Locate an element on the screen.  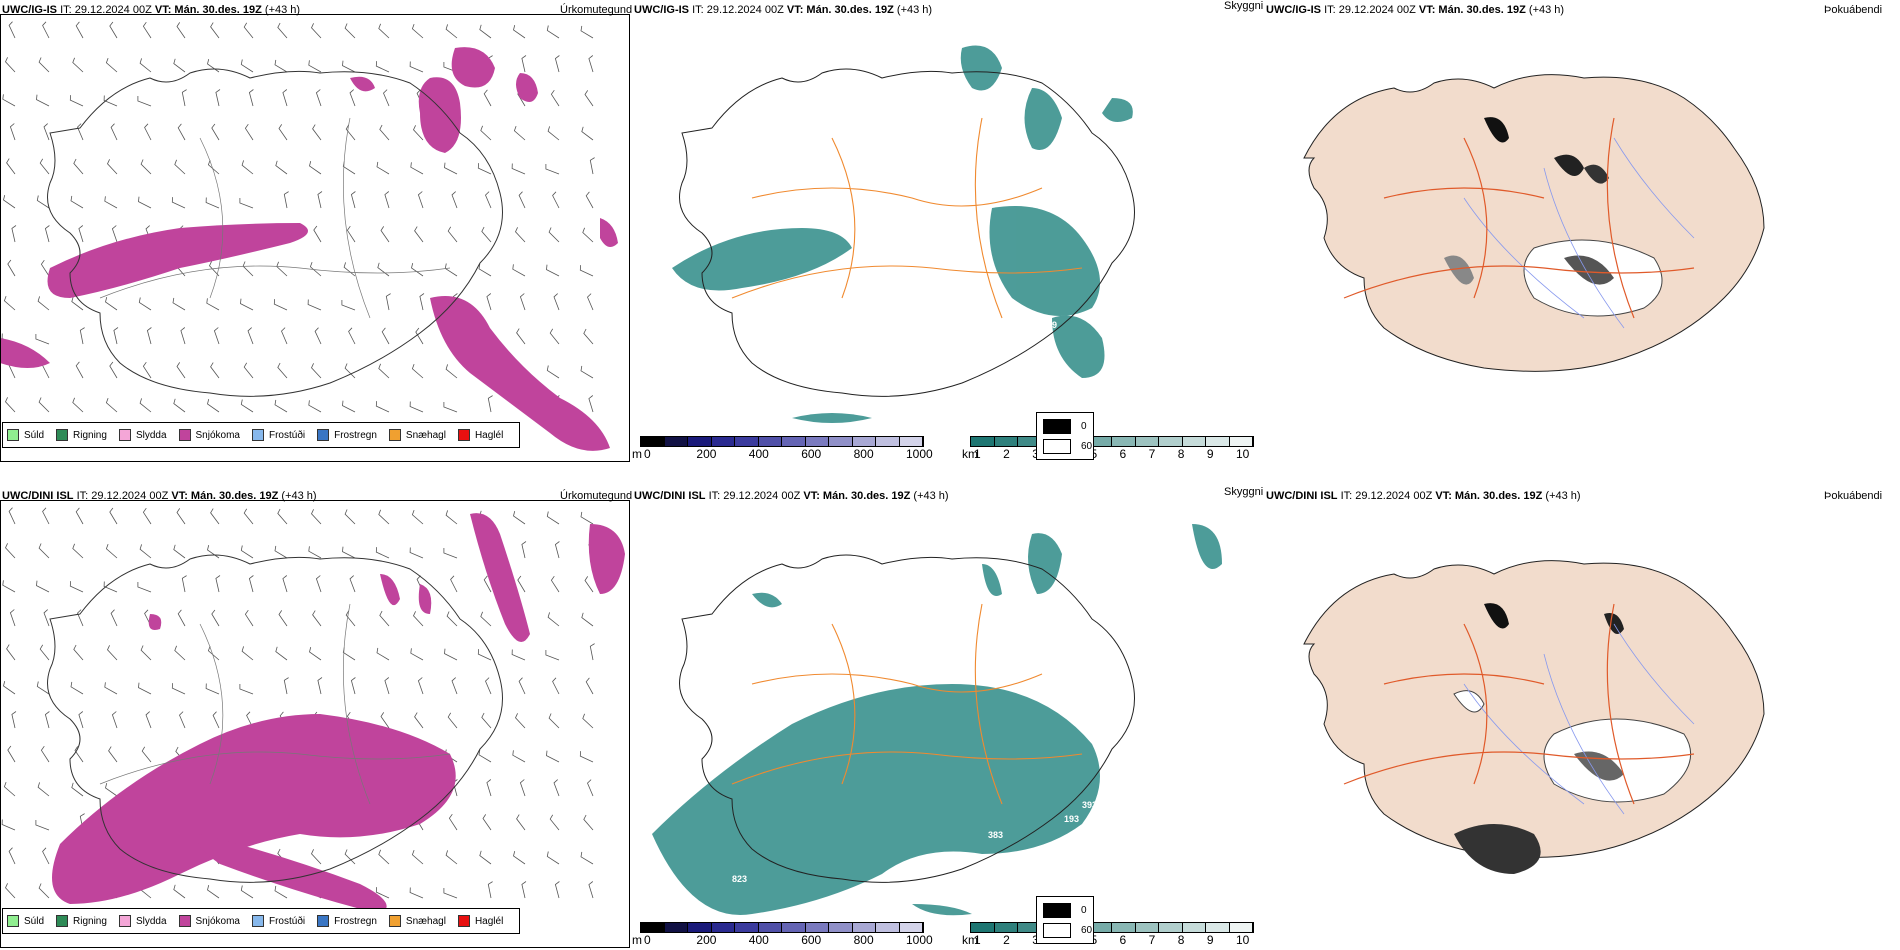
vis-label: 209 is located at coordinates (1049, 325).